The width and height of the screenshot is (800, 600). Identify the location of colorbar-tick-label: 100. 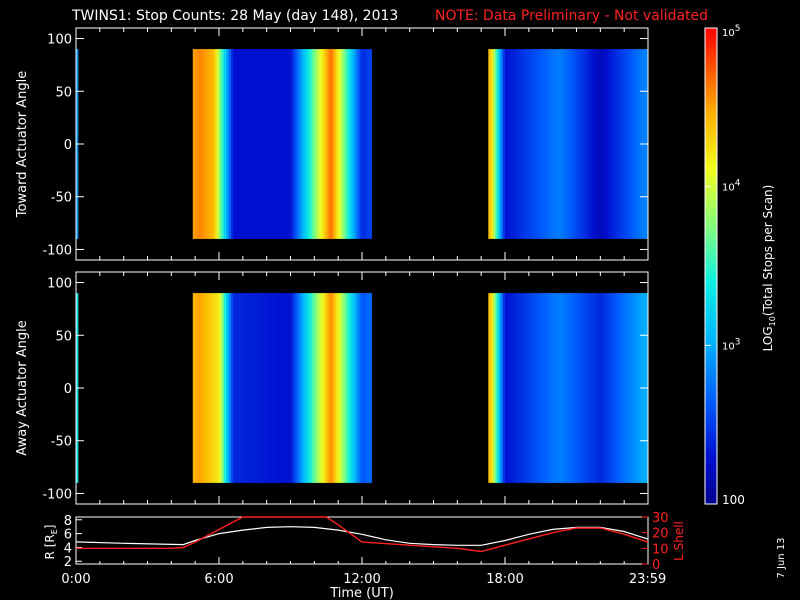
(733, 500).